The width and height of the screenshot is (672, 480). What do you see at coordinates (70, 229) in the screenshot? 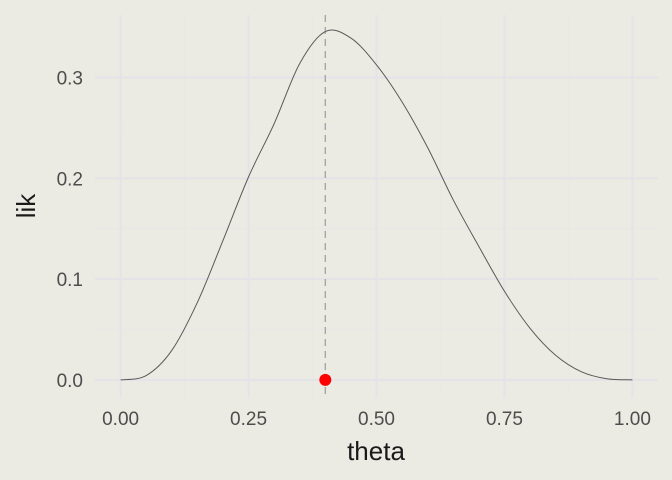
I see `y-axis-ticks: 0.0 0.1 0.2 0.3` at bounding box center [70, 229].